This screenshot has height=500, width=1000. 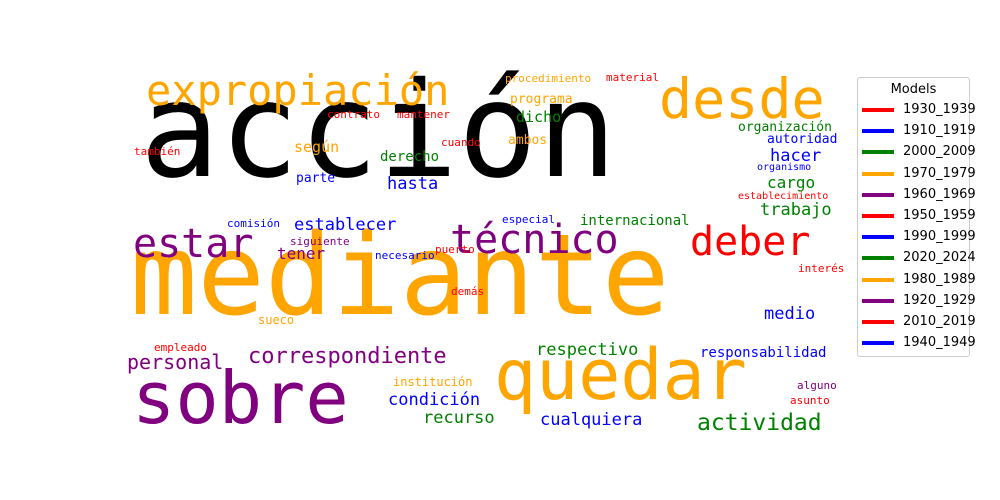 I want to click on word-43: comisión, so click(x=253, y=223).